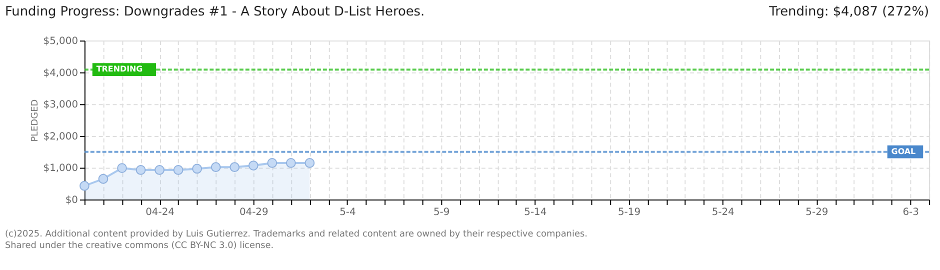 The height and width of the screenshot is (270, 940). I want to click on x-tick-label: 5-19, so click(629, 212).